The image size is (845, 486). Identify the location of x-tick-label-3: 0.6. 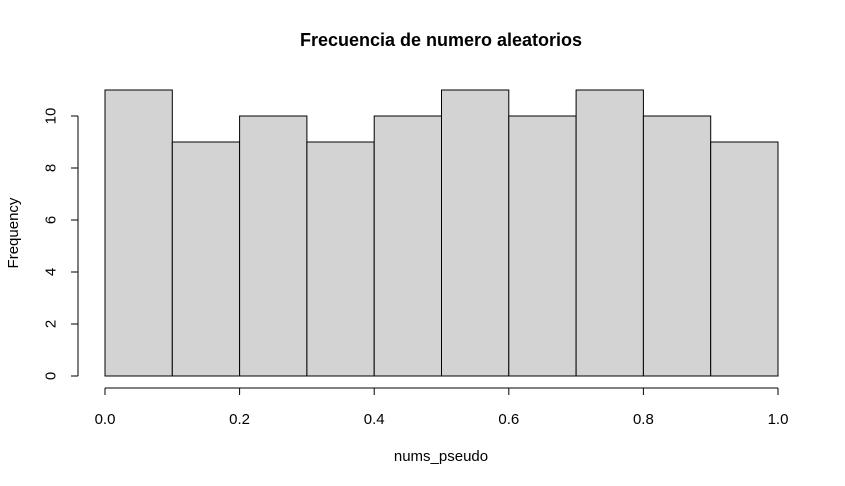
(508, 419).